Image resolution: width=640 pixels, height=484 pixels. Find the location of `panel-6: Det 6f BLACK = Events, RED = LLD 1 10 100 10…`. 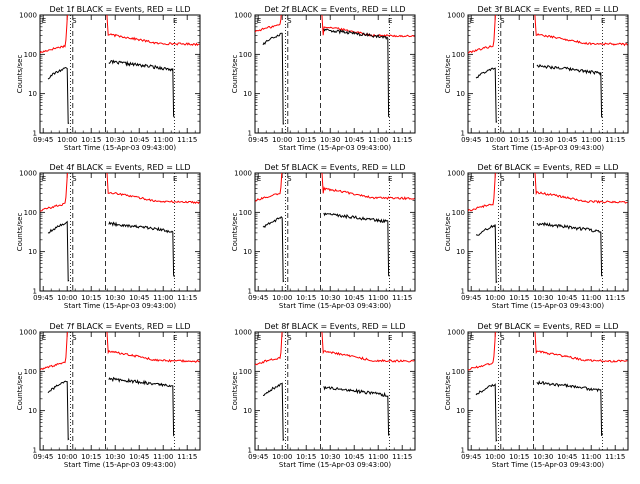

panel-6: Det 6f BLACK = Events, RED = LLD 1 10 100 10… is located at coordinates (536, 236).